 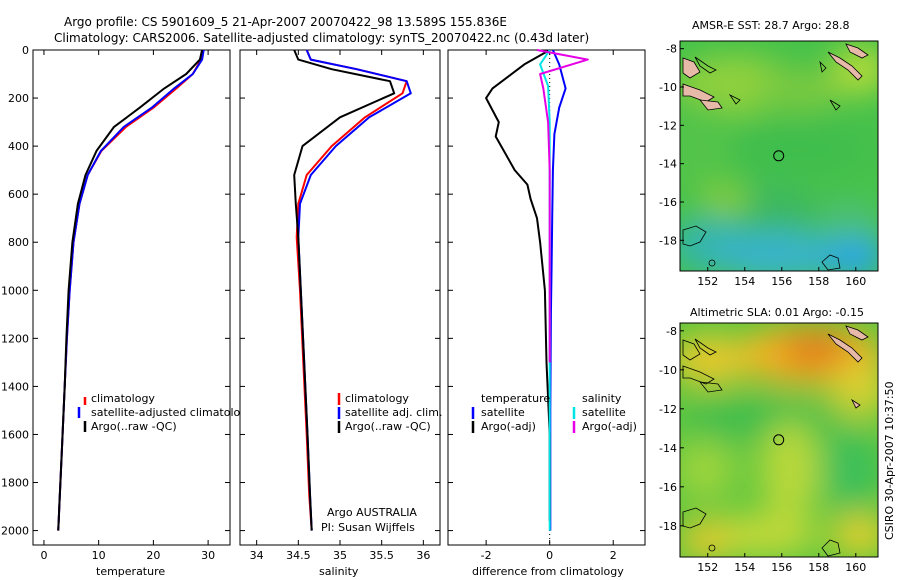 I want to click on sla-lat-tick-label: -8, so click(x=671, y=331).